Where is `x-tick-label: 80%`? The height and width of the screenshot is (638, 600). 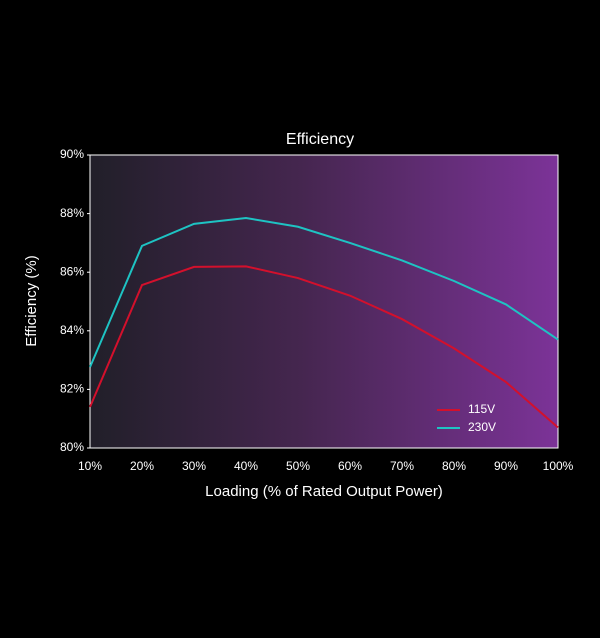 x-tick-label: 80% is located at coordinates (454, 466).